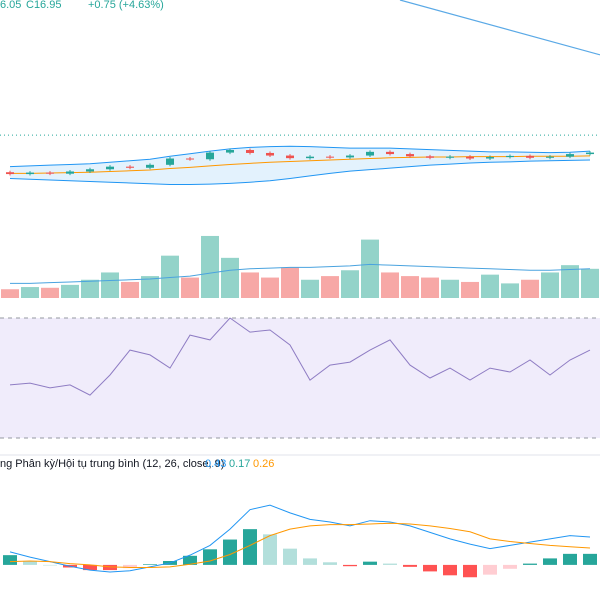 This screenshot has width=600, height=600. I want to click on trend-line, so click(499, 28).